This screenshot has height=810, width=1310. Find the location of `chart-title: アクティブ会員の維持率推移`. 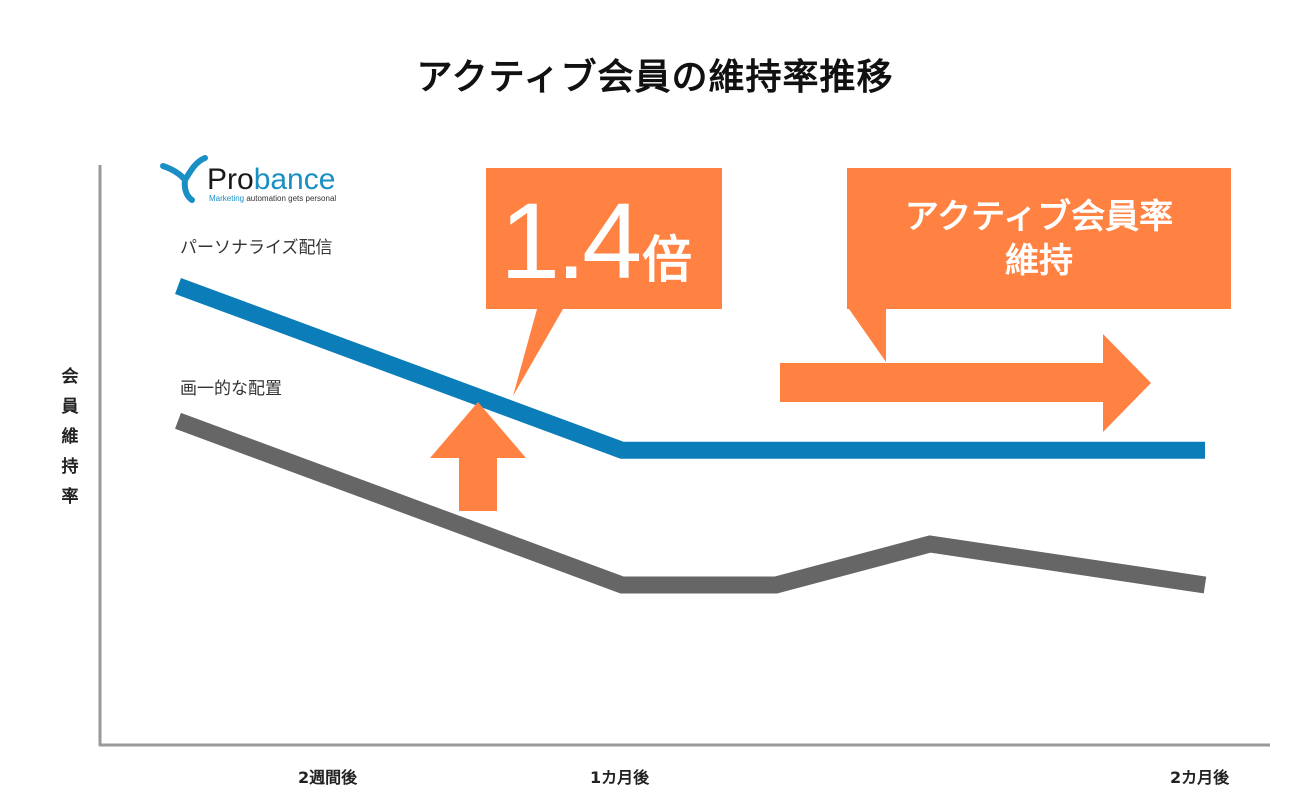

chart-title: アクティブ会員の維持率推移 is located at coordinates (655, 77).